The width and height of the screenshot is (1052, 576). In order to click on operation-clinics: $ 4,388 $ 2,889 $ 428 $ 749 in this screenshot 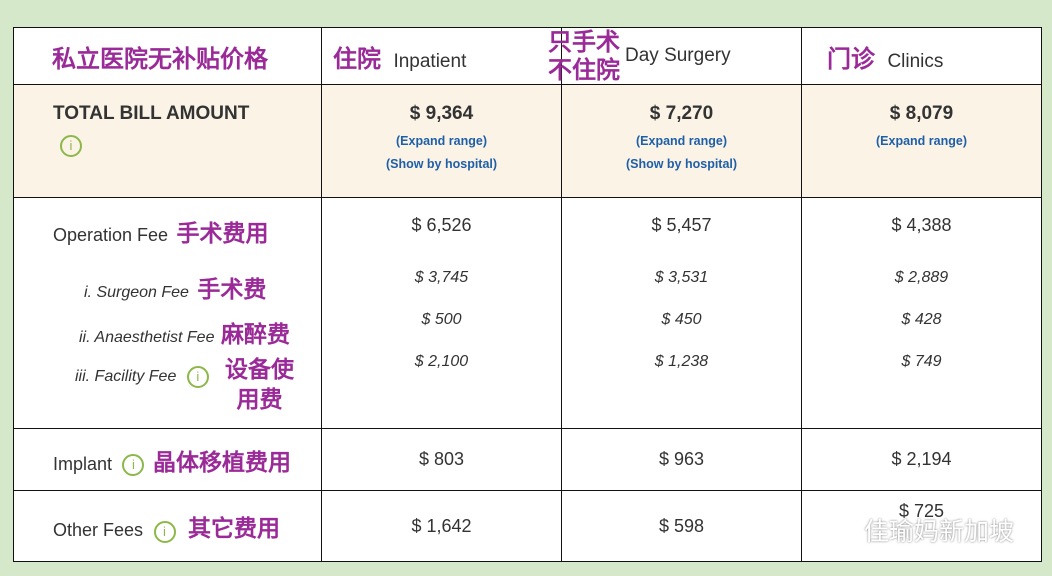, I will do `click(921, 313)`.